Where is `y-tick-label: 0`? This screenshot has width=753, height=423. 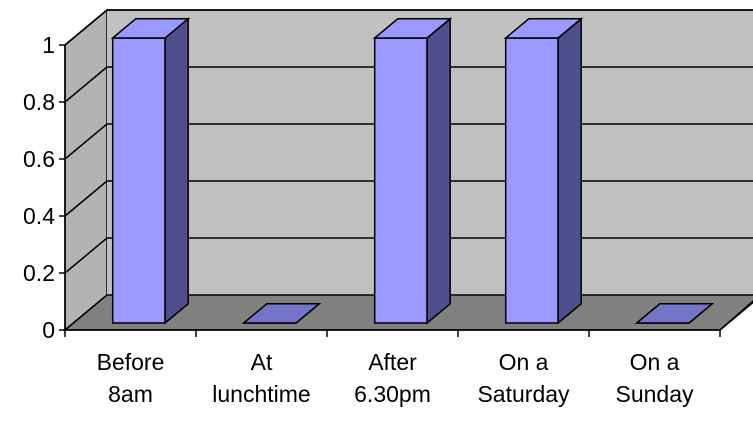
y-tick-label: 0 is located at coordinates (48, 330).